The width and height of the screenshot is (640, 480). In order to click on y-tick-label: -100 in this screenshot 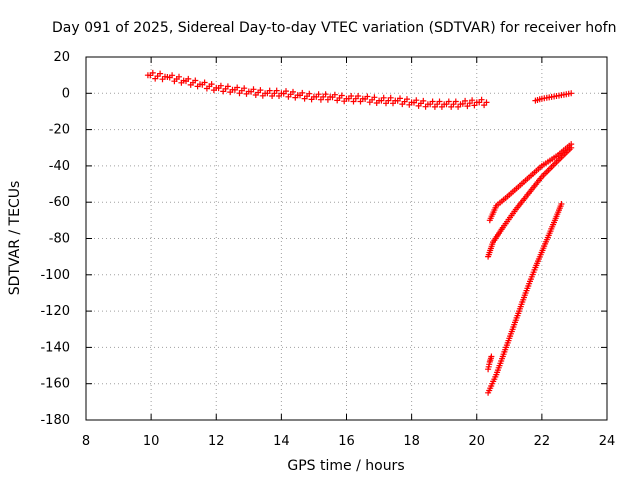, I will do `click(55, 275)`.